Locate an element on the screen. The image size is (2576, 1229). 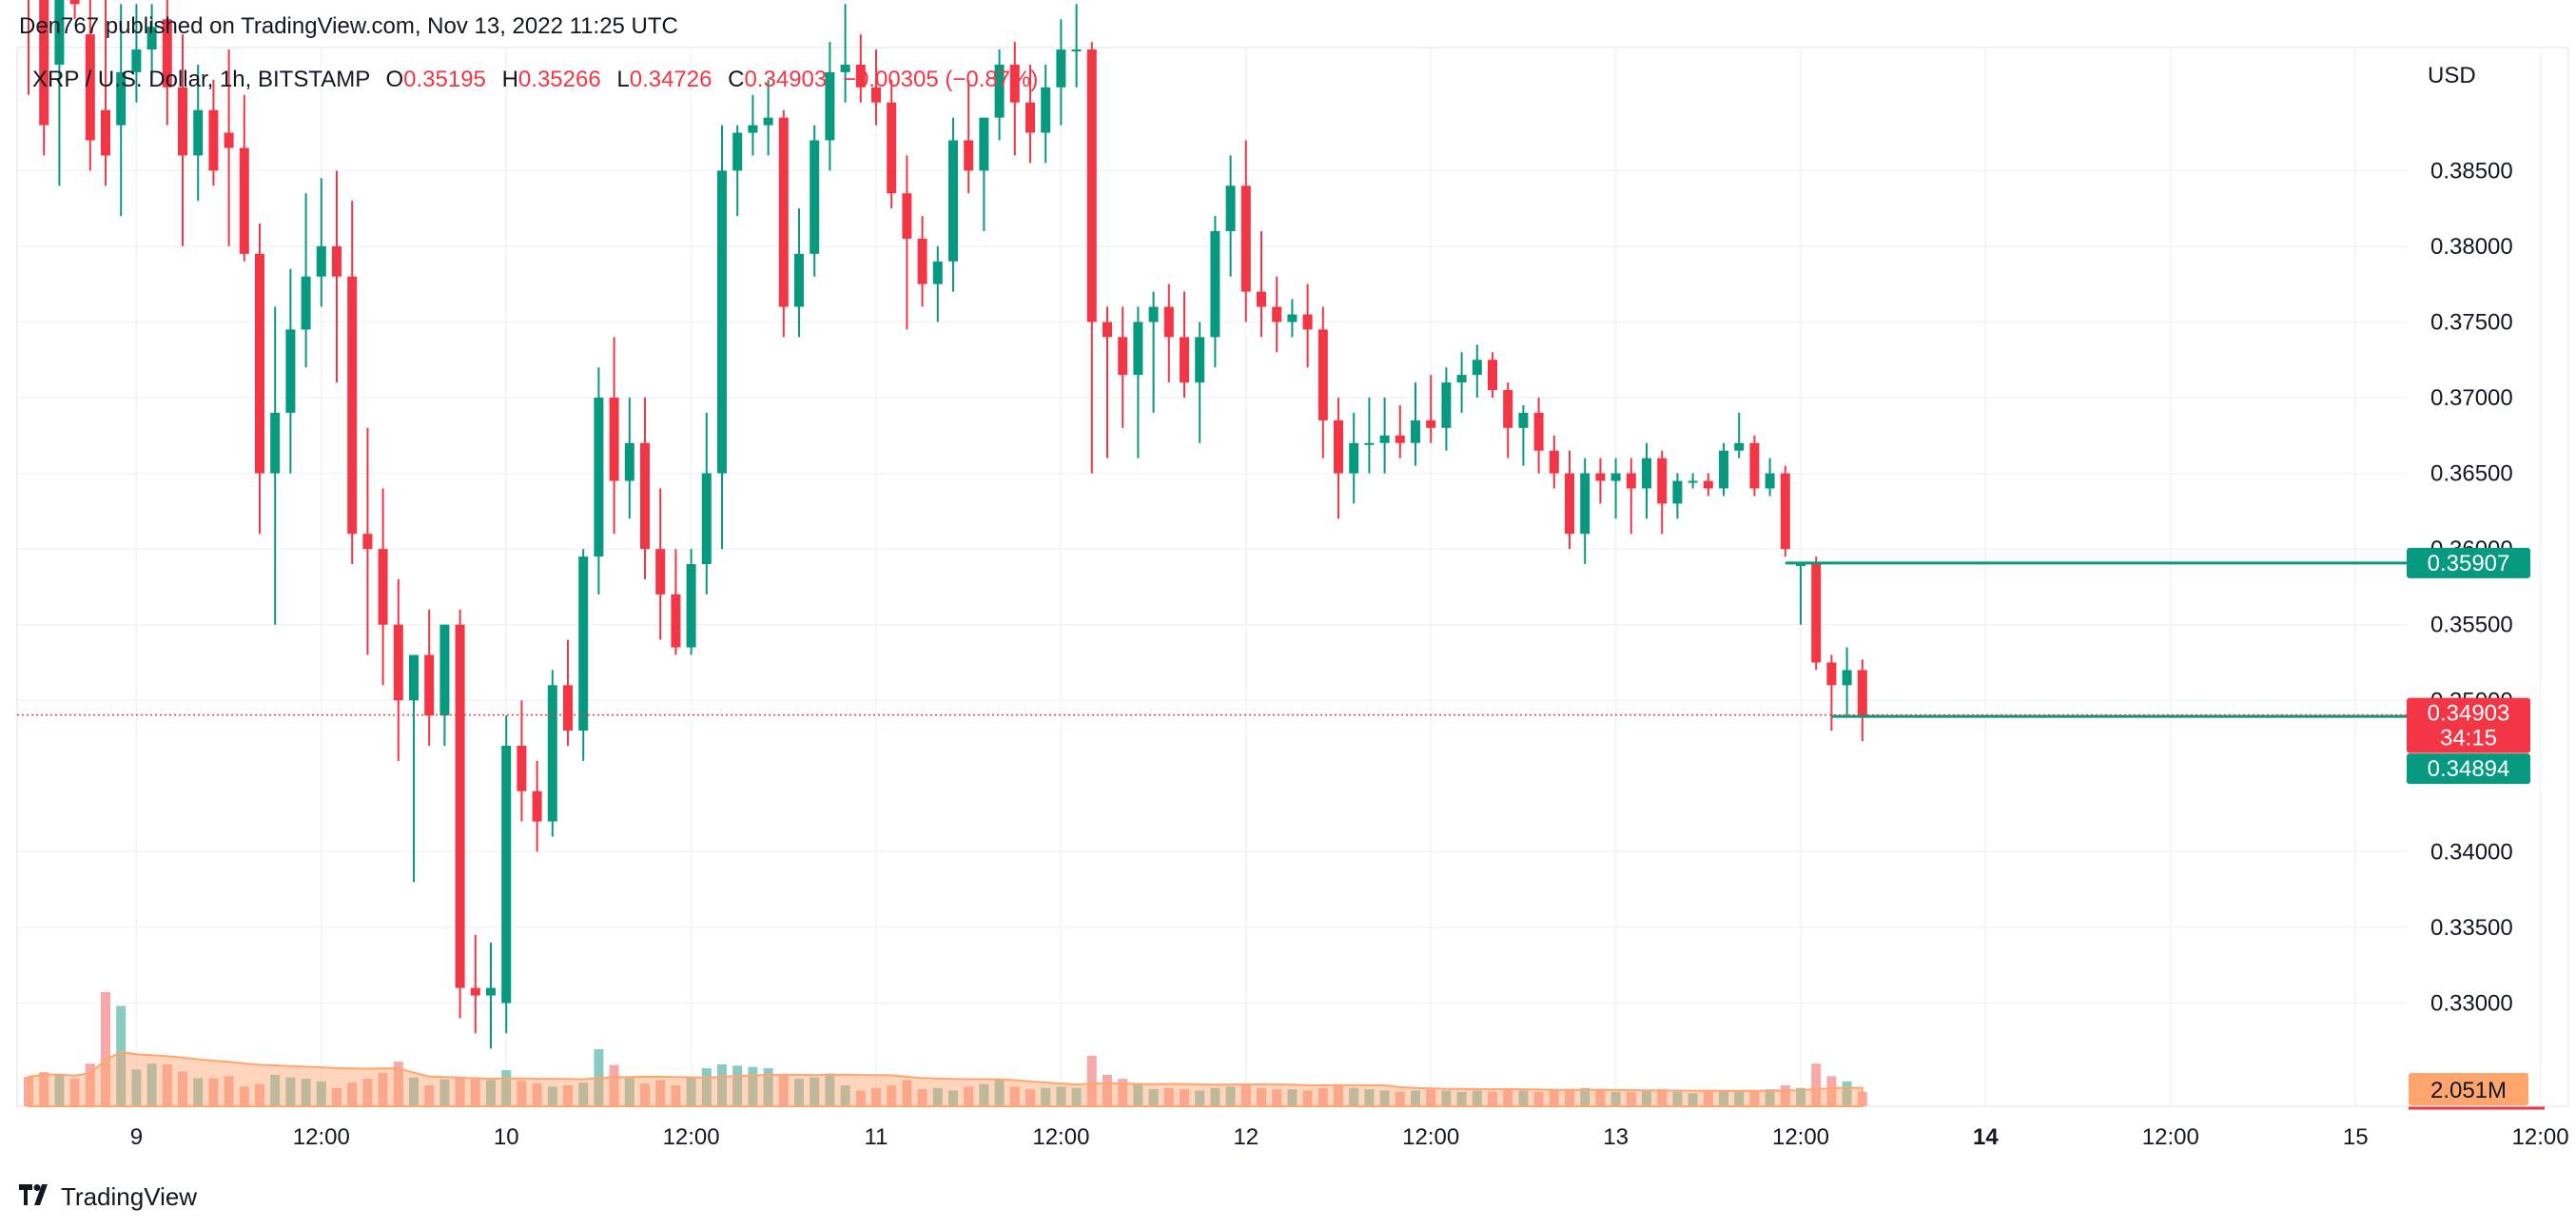
resistance-price-tag-text: 0.35907 is located at coordinates (2469, 563).